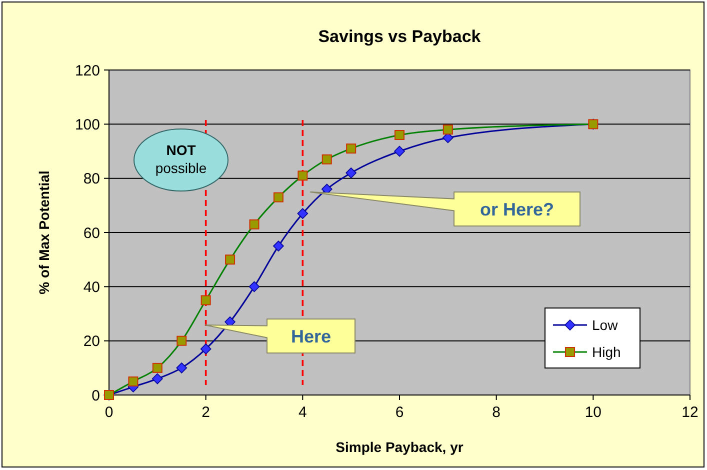  What do you see at coordinates (96, 395) in the screenshot?
I see `y-tick-label: 0` at bounding box center [96, 395].